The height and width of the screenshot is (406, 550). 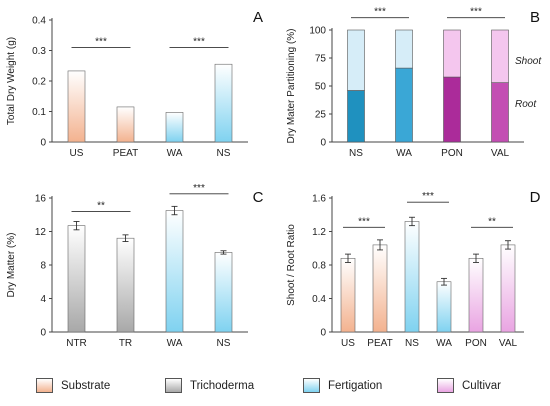 What do you see at coordinates (39, 21) in the screenshot?
I see `panel-a-y-tick-label: 0.4` at bounding box center [39, 21].